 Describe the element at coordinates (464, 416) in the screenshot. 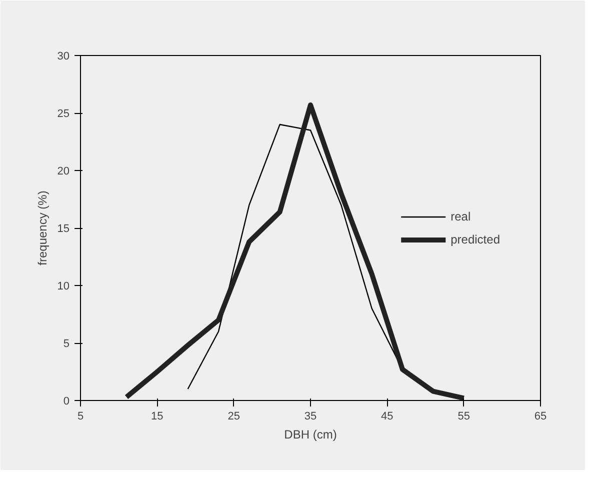

I see `x-tick-label: 55` at that location.